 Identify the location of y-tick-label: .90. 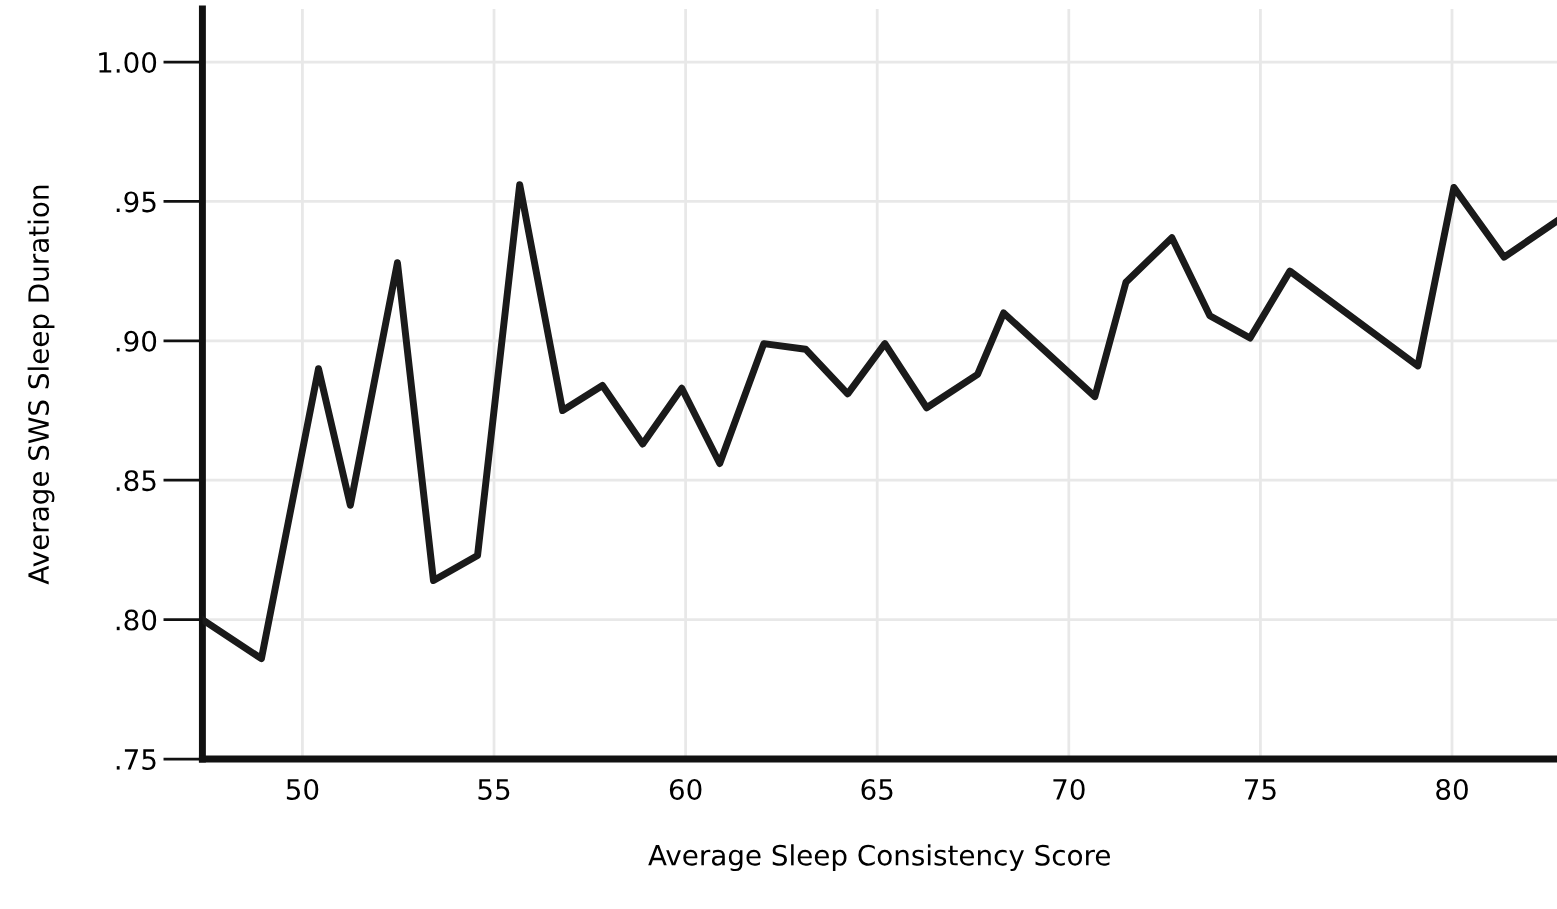
(136, 341).